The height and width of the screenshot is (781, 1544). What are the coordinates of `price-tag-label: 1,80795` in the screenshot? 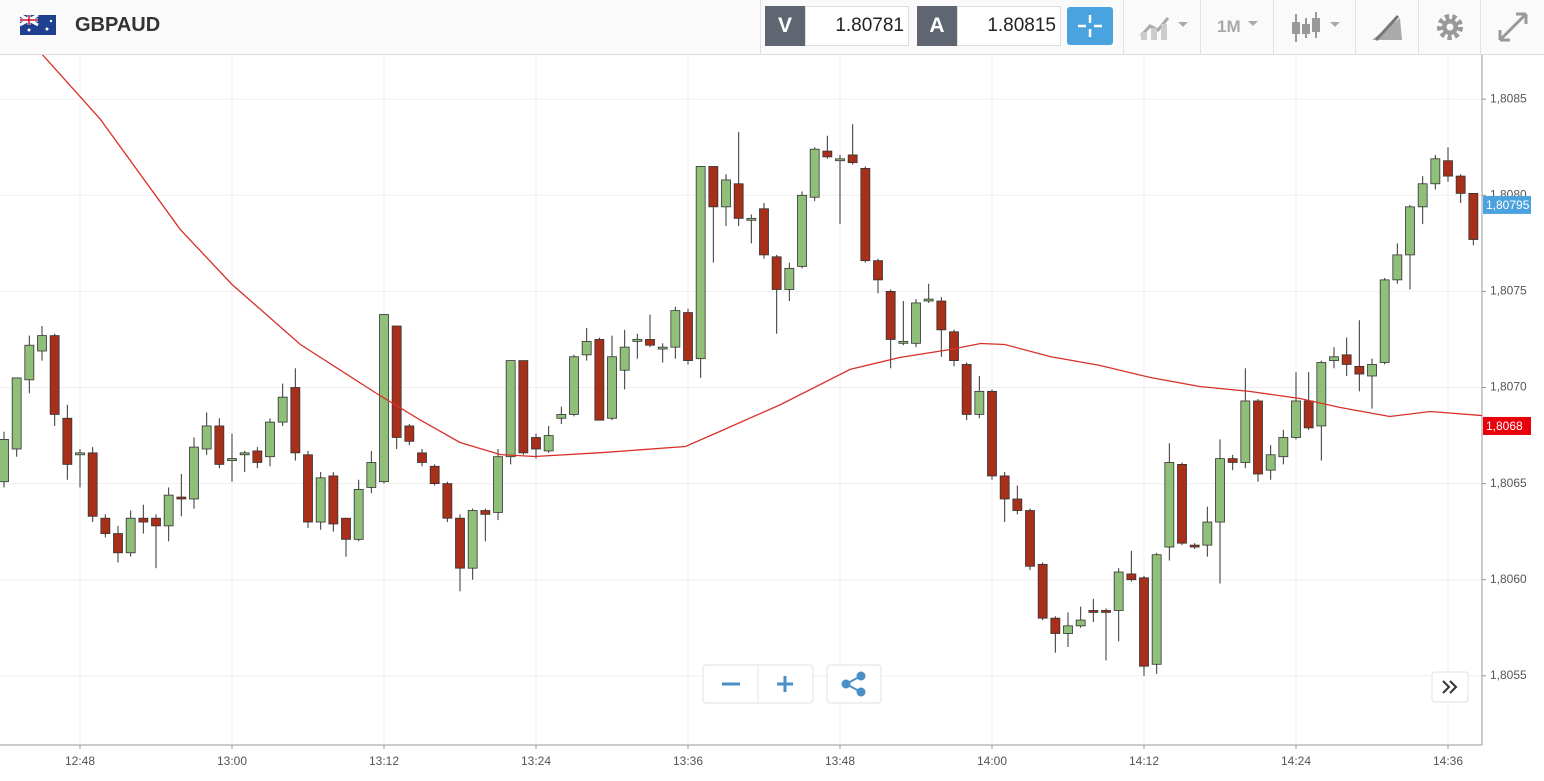 It's located at (1508, 205).